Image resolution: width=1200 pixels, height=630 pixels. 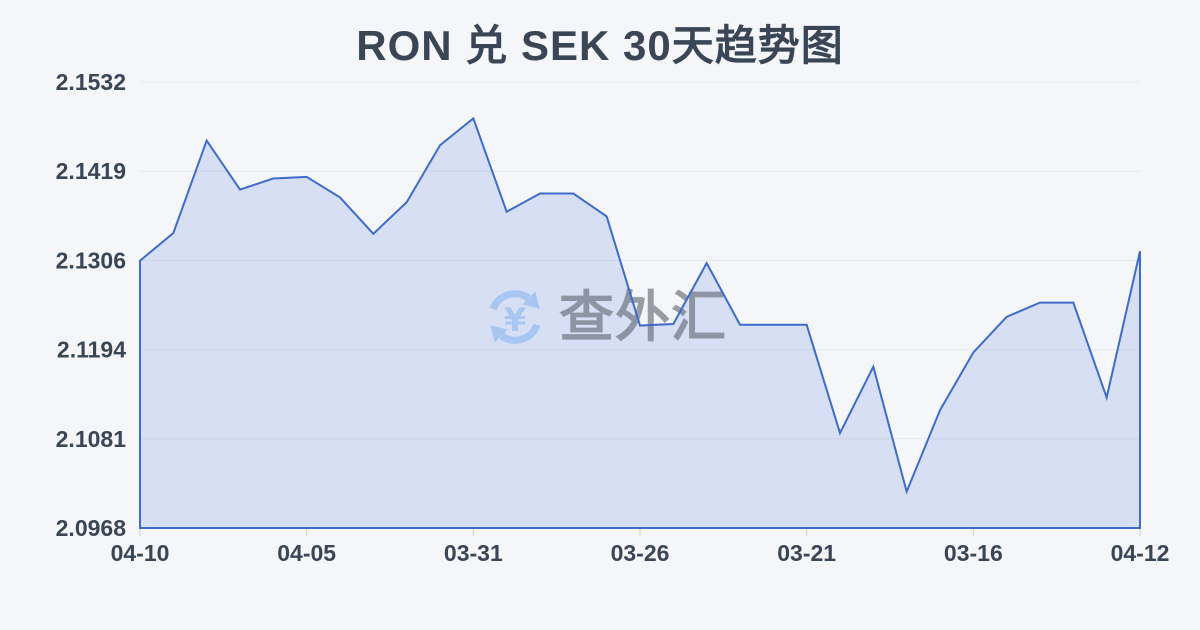 What do you see at coordinates (91, 350) in the screenshot?
I see `y-axis-label: 2.1194` at bounding box center [91, 350].